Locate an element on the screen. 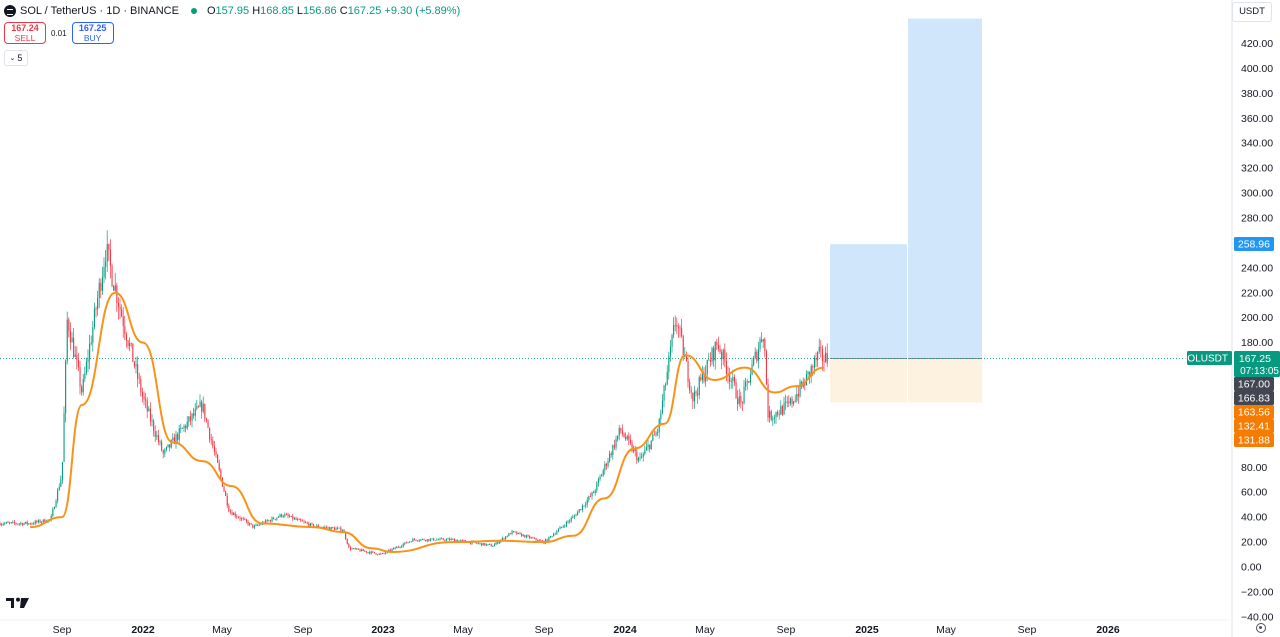  chart-settings-icon is located at coordinates (1261, 628).